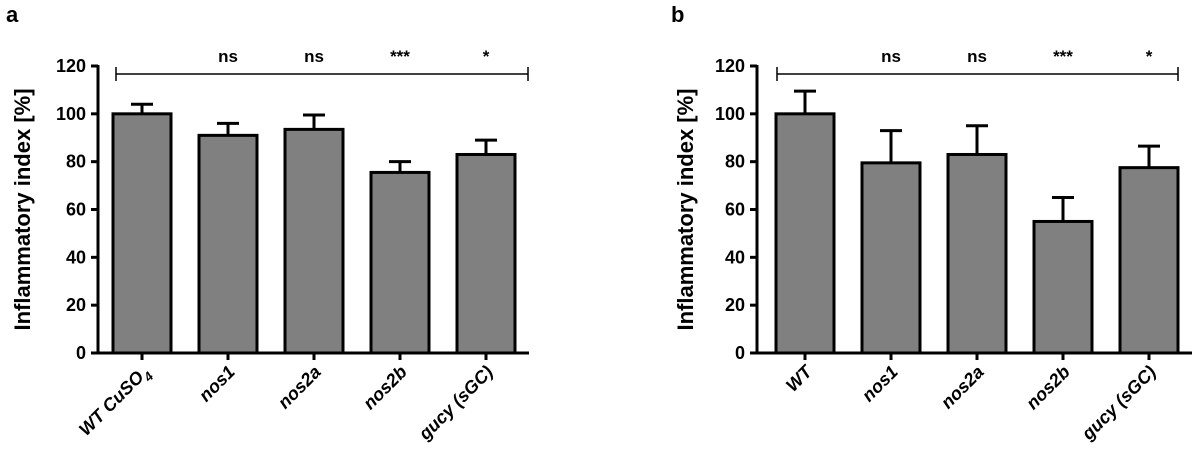 Image resolution: width=1196 pixels, height=468 pixels. What do you see at coordinates (111, 403) in the screenshot?
I see `x-tick-label-text: WT CuSO` at bounding box center [111, 403].